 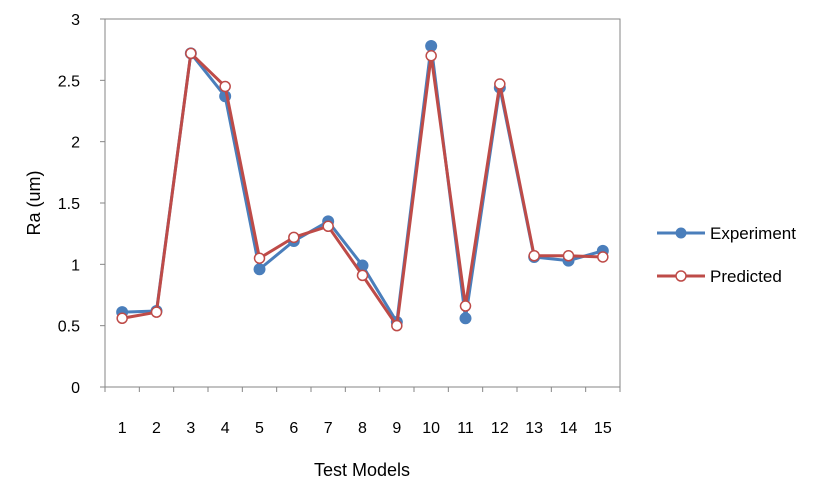 I want to click on legend-item-predicted: Predicted, so click(x=719, y=276).